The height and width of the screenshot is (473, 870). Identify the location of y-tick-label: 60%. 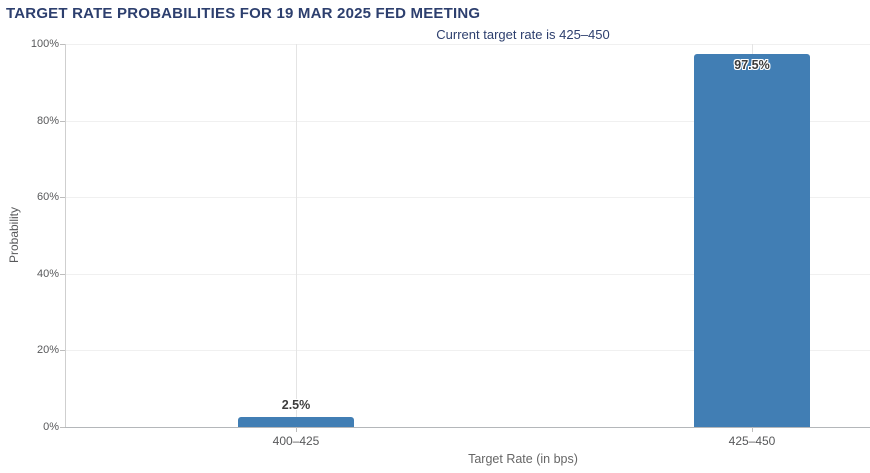
(47, 197).